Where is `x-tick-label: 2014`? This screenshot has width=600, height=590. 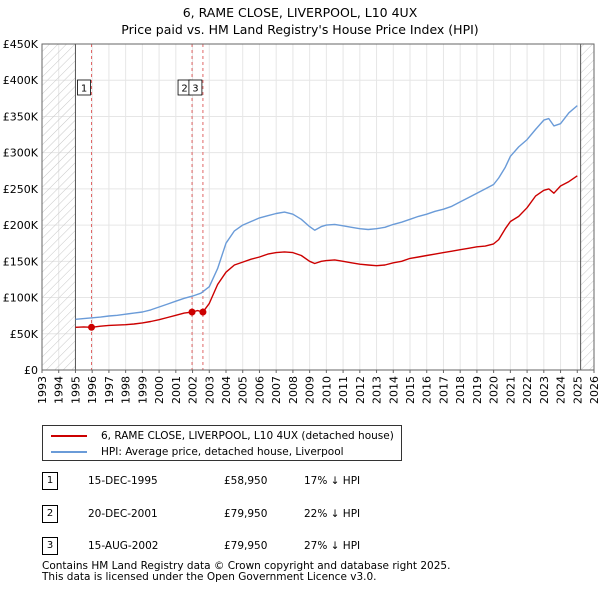 x-tick-label: 2014 is located at coordinates (393, 390).